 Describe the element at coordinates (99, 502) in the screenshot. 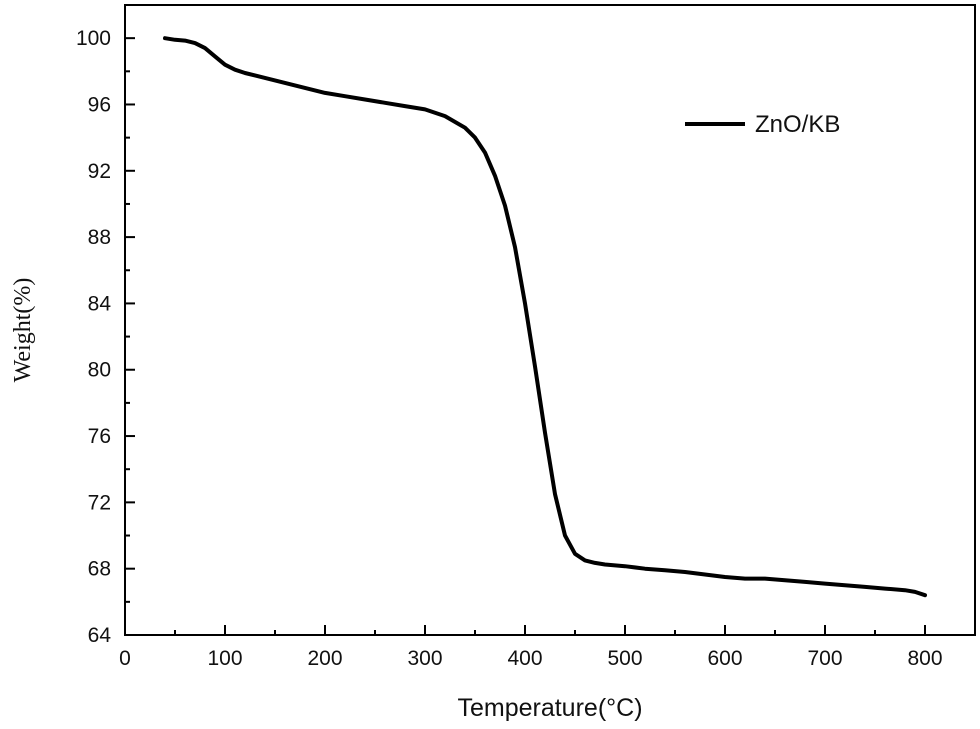

I see `y-tick-label: 72` at that location.